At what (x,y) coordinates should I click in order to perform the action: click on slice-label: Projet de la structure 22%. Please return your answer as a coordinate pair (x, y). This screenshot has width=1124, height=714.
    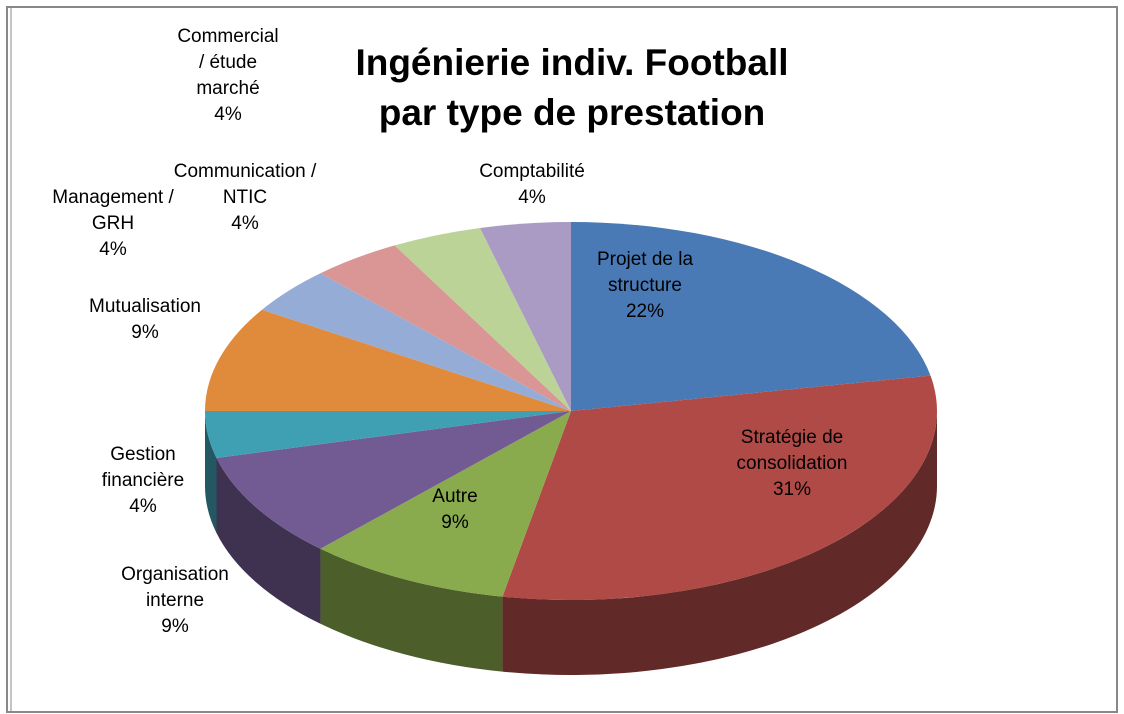
    Looking at the image, I should click on (645, 286).